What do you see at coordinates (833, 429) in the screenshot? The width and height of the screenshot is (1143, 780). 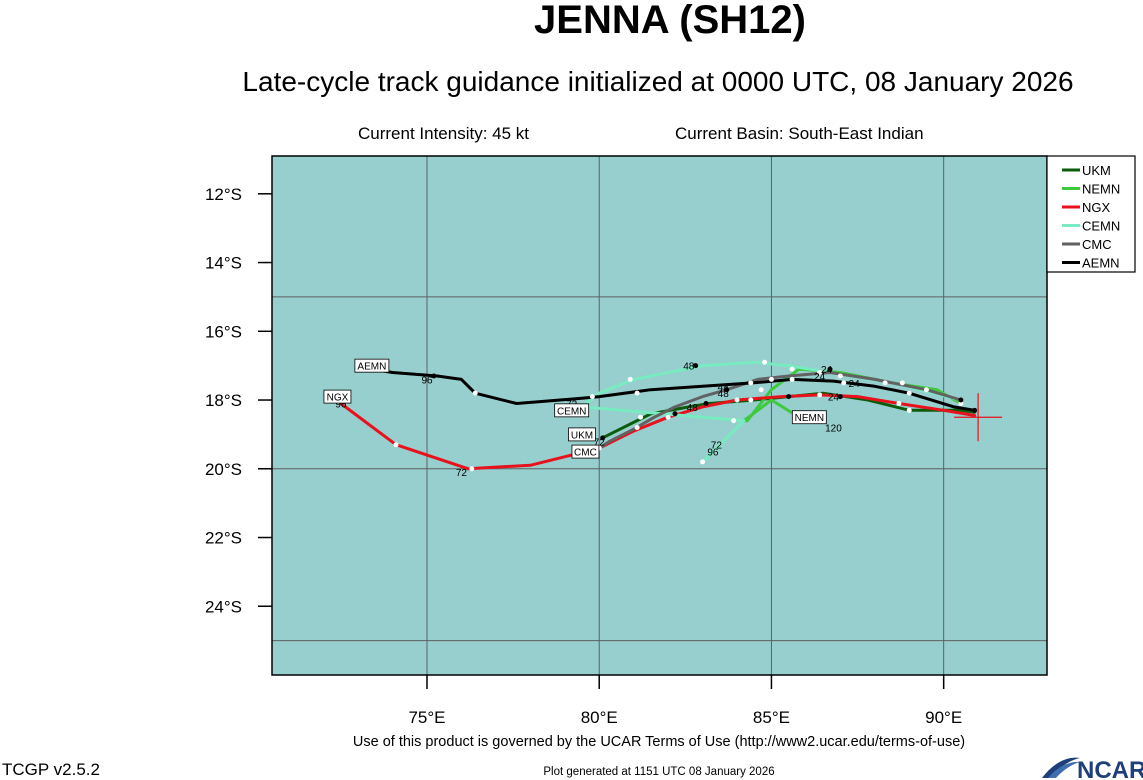 I see `forecast-hour-label: 120` at bounding box center [833, 429].